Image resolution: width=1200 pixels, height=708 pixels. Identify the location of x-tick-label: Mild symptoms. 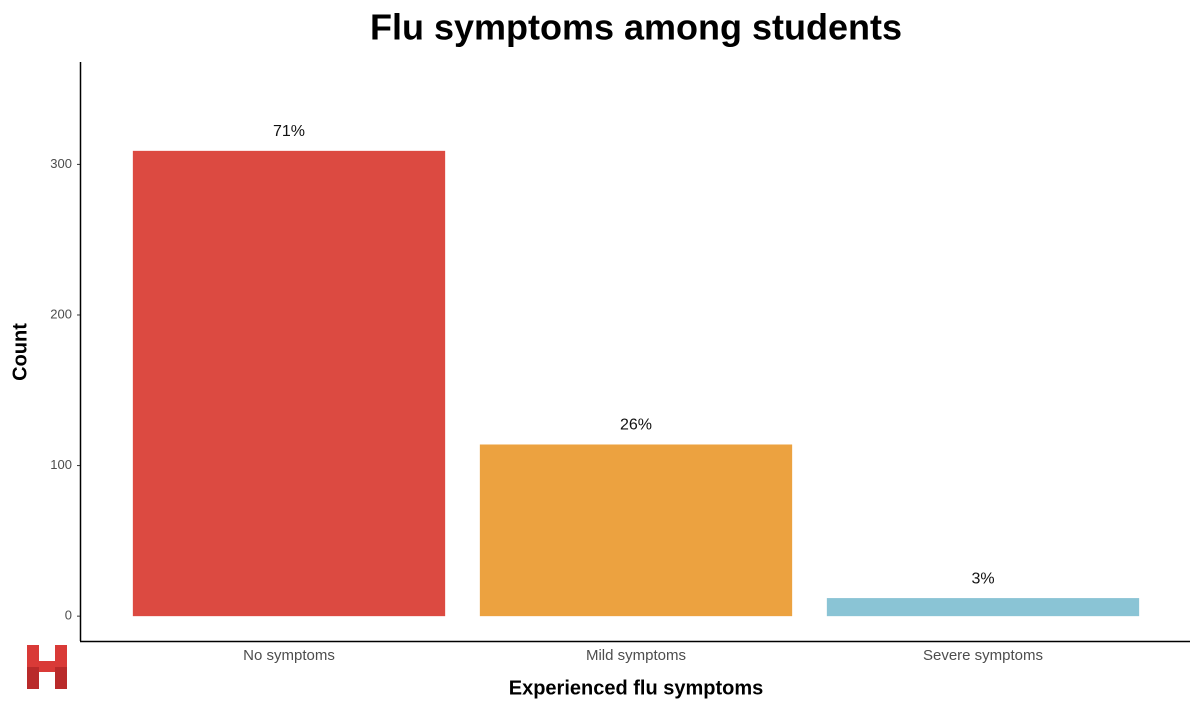
(636, 655).